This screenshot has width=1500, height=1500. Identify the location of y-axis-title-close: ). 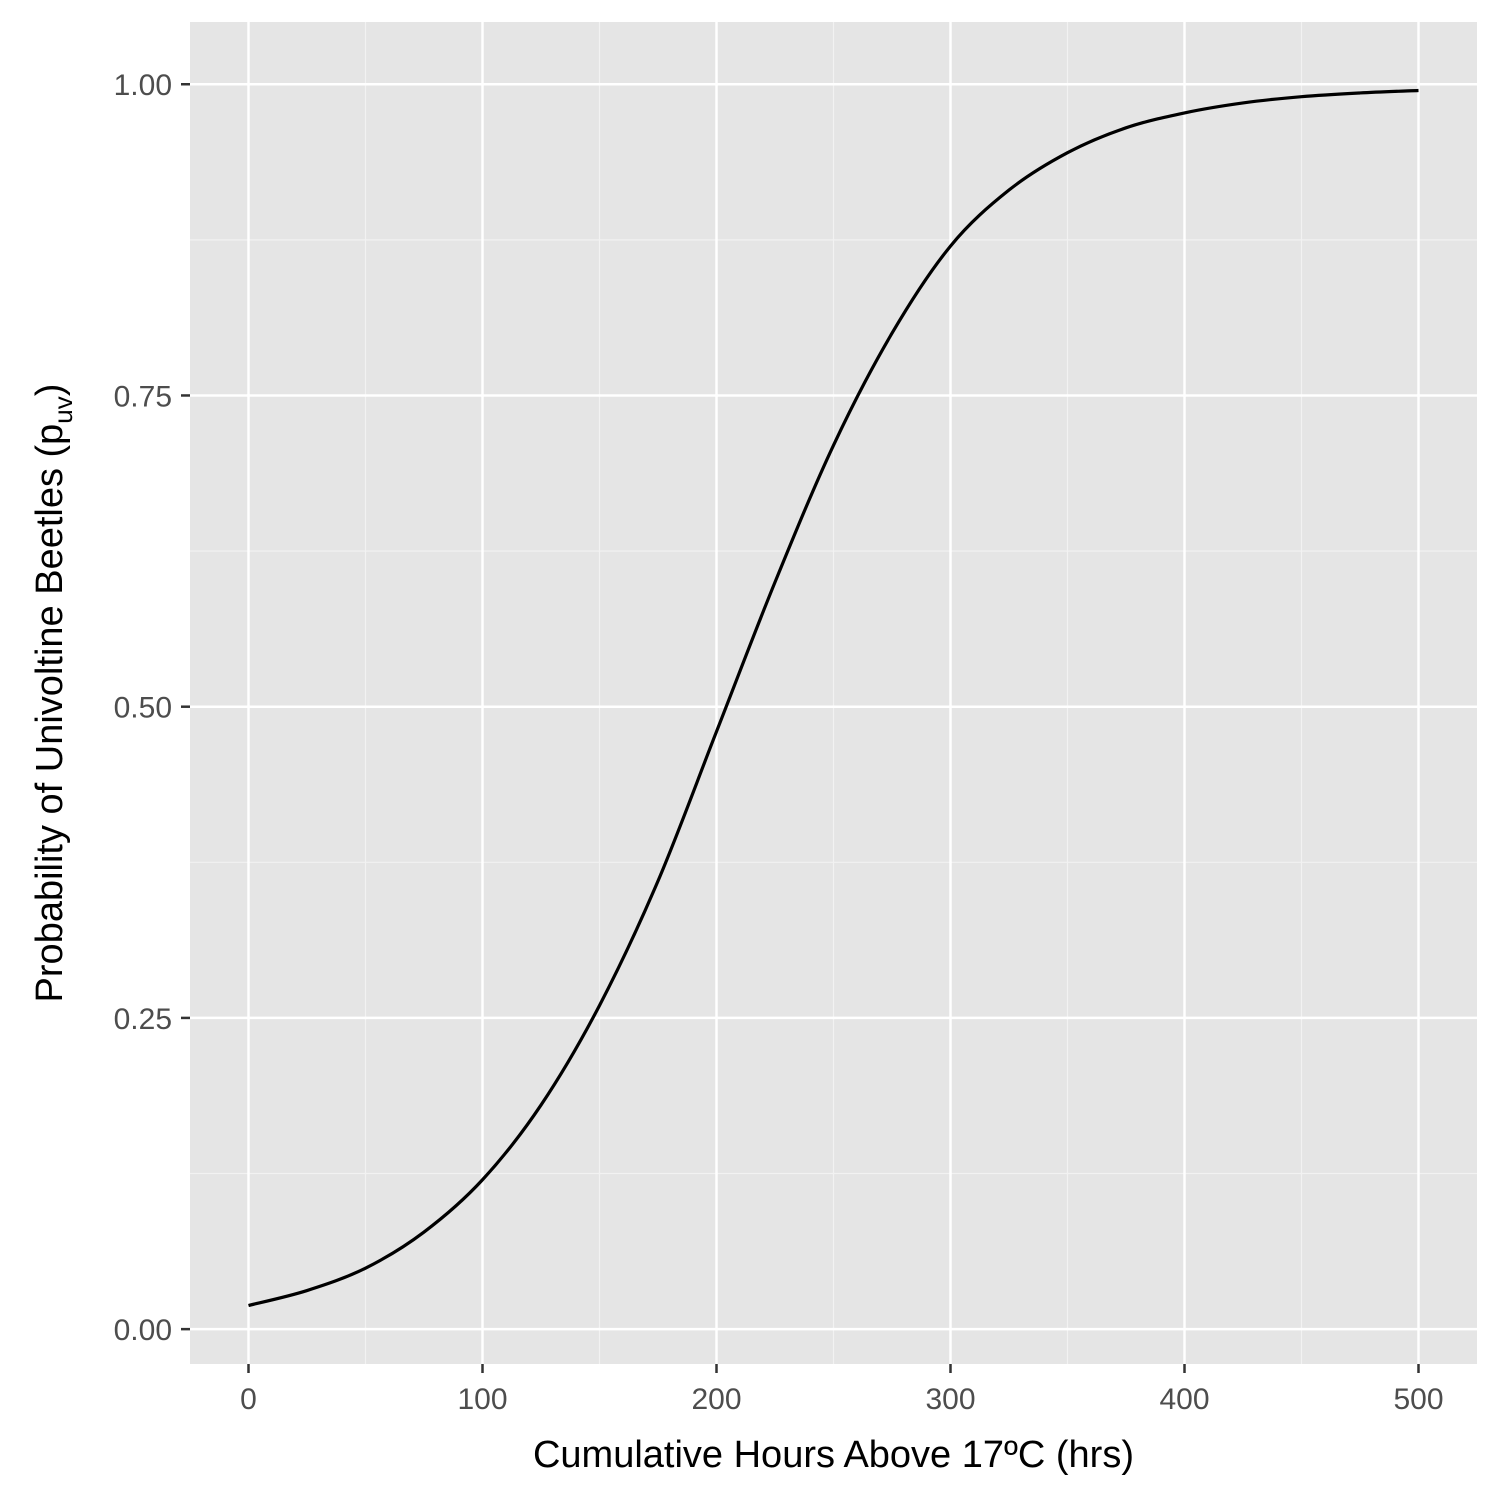
(50, 390).